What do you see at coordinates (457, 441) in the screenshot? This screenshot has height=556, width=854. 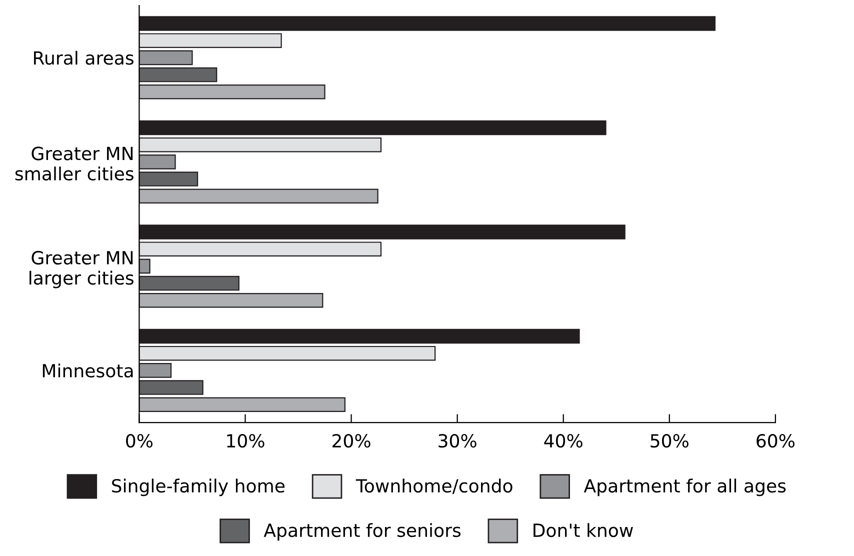 I see `x-tick-label: 30%` at bounding box center [457, 441].